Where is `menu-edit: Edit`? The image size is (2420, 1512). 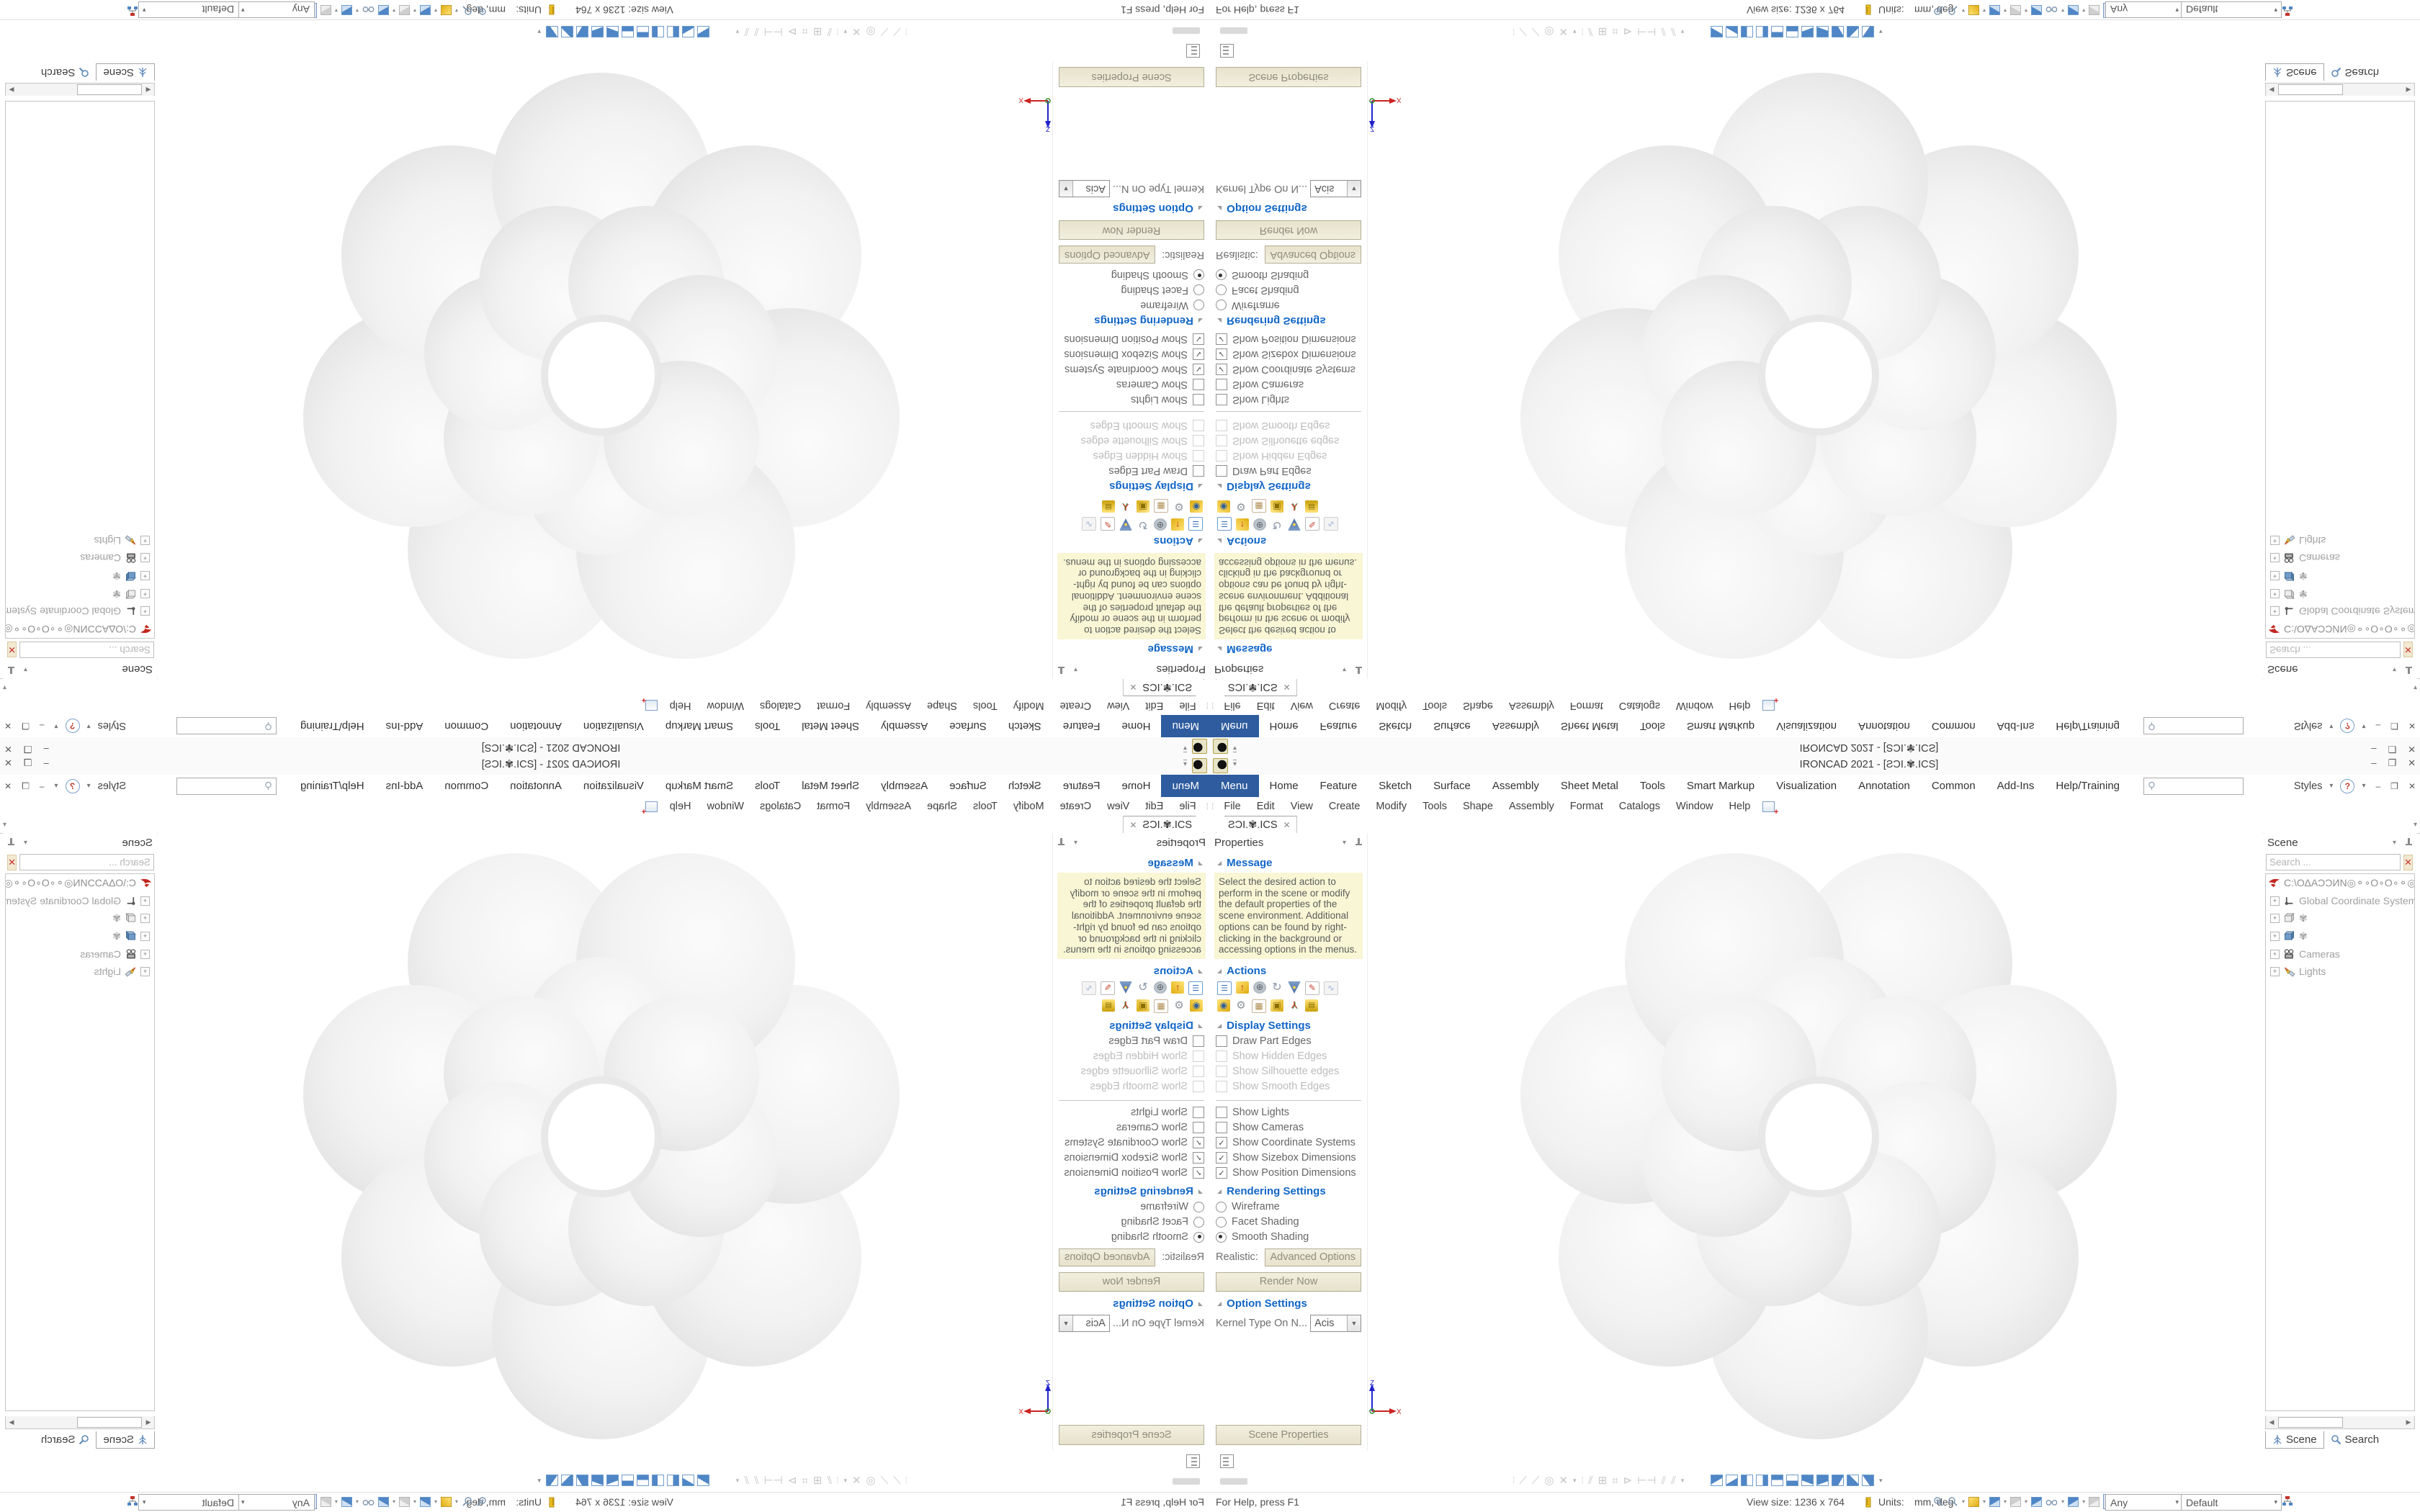
menu-edit: Edit is located at coordinates (1154, 705).